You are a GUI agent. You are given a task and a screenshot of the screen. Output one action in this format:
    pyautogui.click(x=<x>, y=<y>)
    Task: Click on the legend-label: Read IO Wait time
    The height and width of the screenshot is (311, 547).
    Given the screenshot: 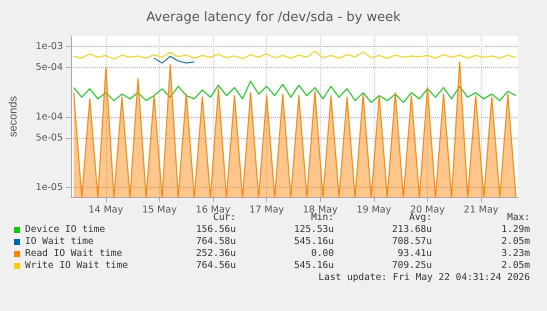 What is the action you would take?
    pyautogui.click(x=73, y=254)
    